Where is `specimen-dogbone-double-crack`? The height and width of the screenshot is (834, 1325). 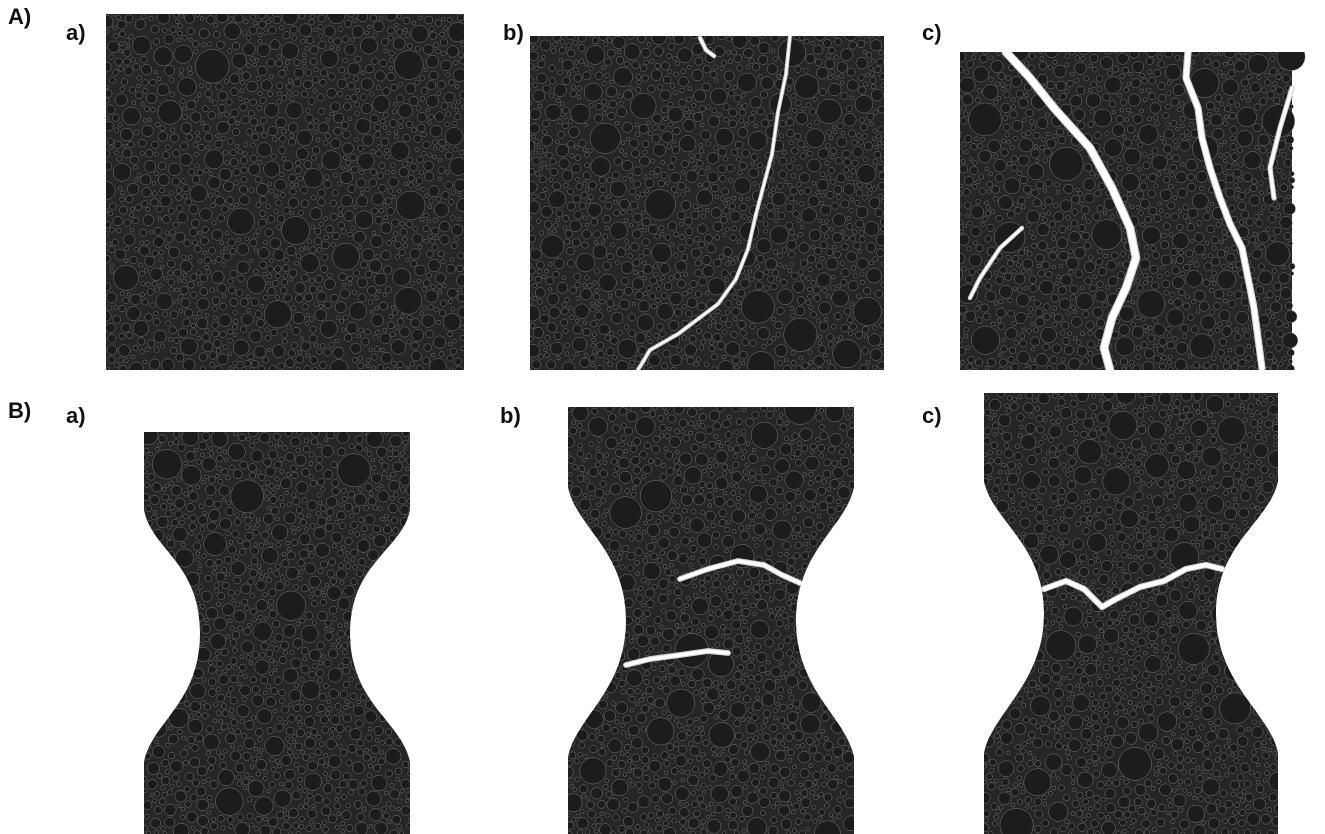
specimen-dogbone-double-crack is located at coordinates (711, 620).